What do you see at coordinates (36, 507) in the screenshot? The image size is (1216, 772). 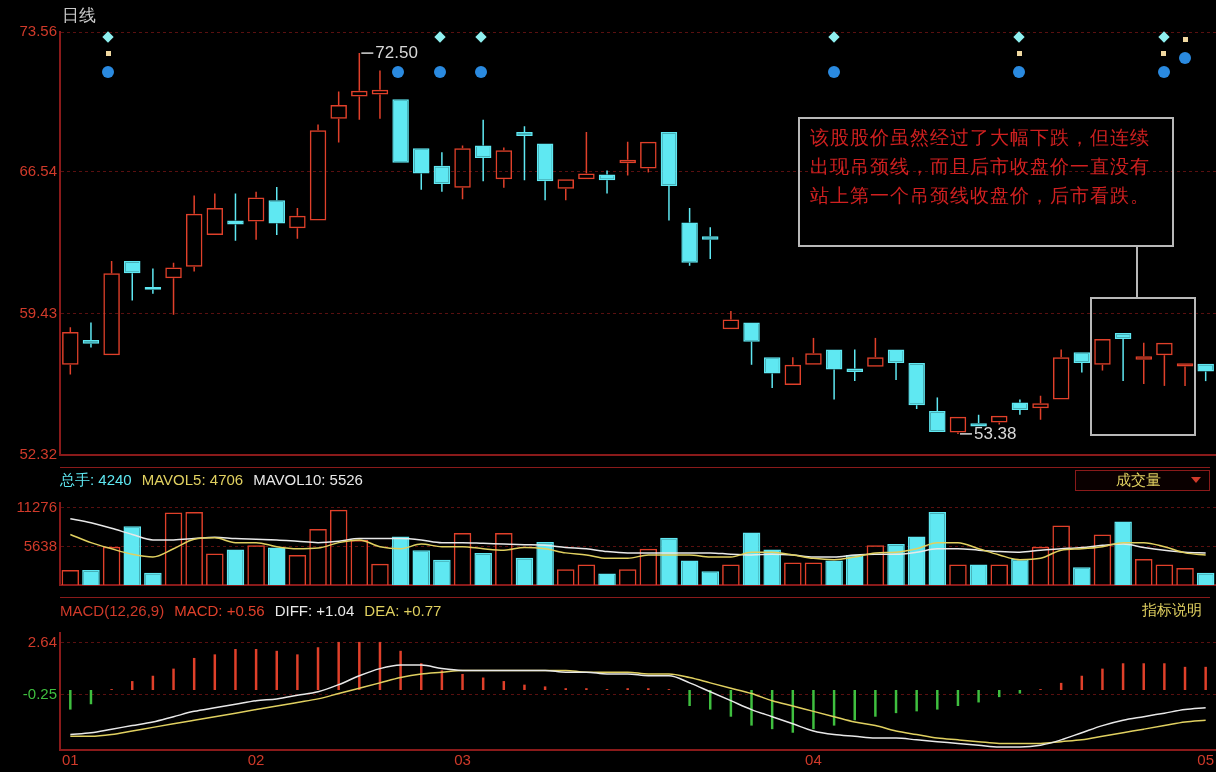 I see `y-tick-label: 11276` at bounding box center [36, 507].